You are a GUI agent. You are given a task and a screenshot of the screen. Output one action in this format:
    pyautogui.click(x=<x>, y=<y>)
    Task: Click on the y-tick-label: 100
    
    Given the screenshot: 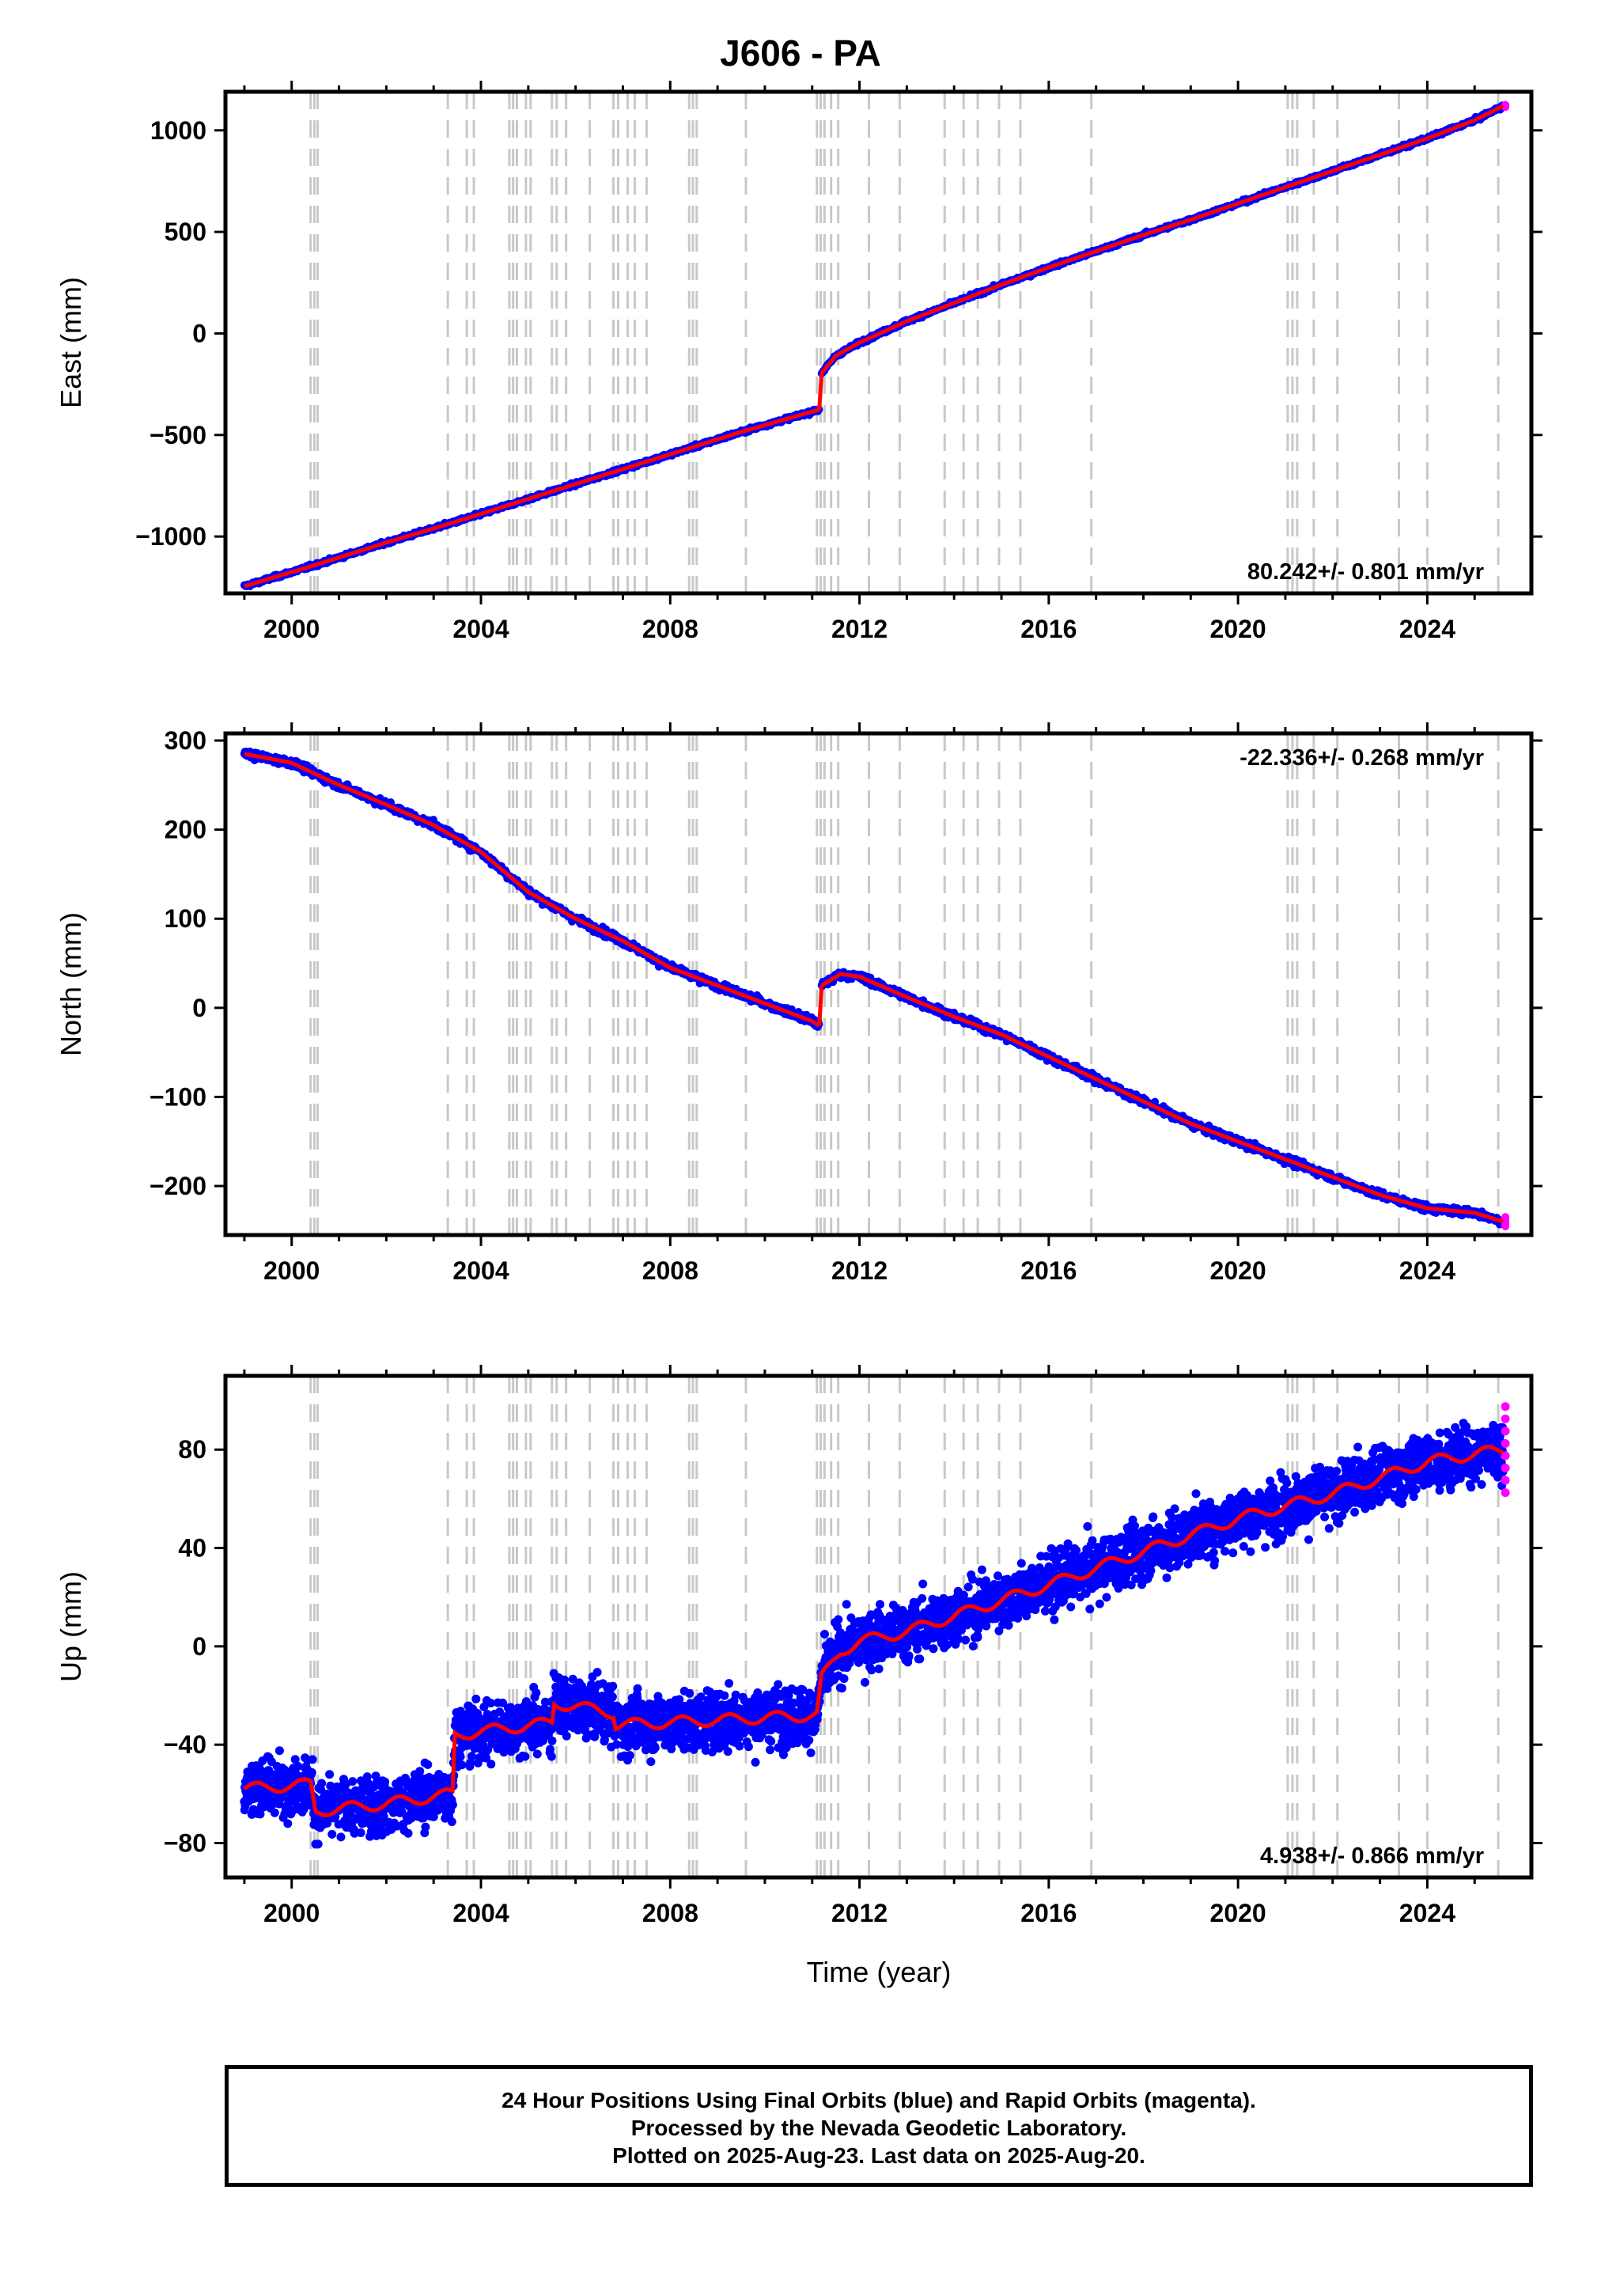 What is the action you would take?
    pyautogui.click(x=185, y=918)
    